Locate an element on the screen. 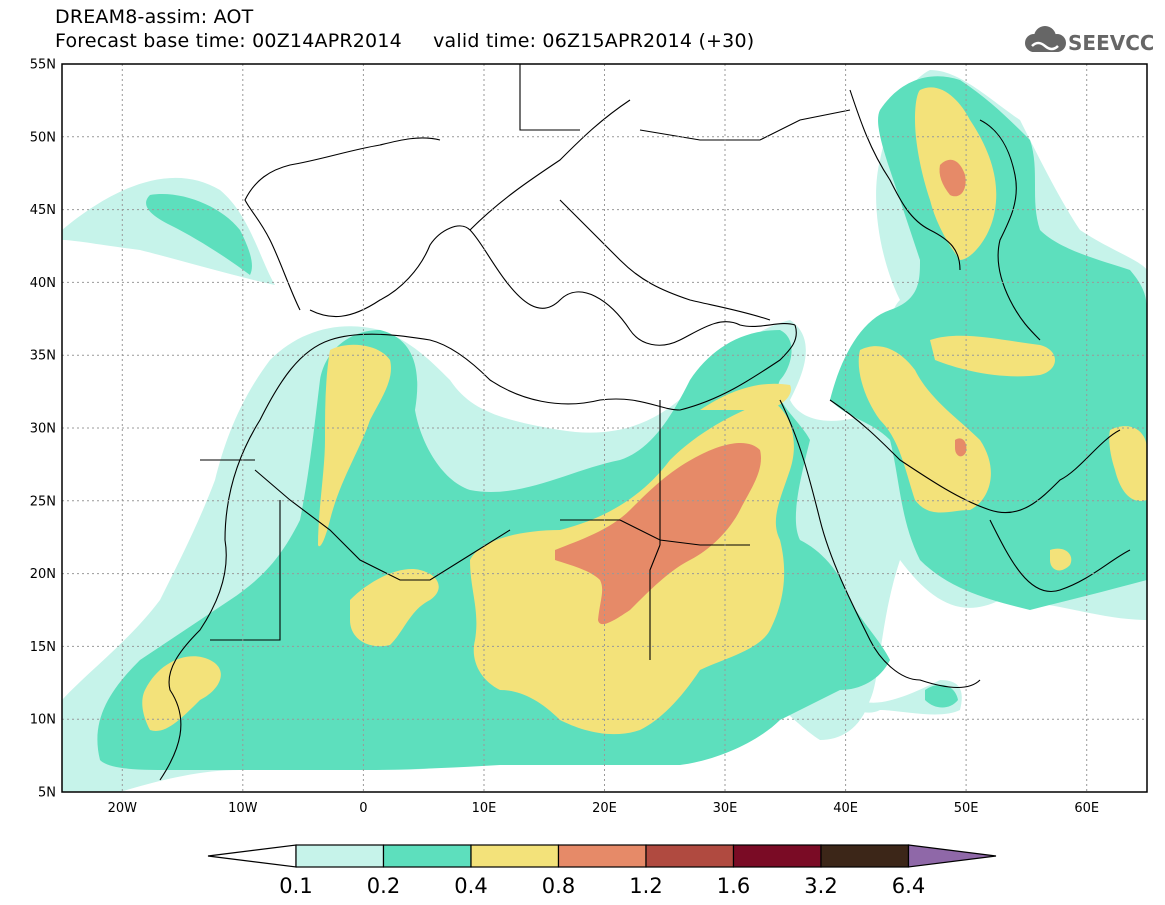 The width and height of the screenshot is (1165, 905). lat-tick-label: 45N is located at coordinates (43, 210).